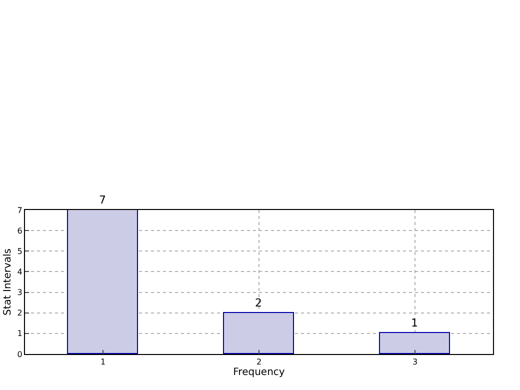 The height and width of the screenshot is (390, 520). What do you see at coordinates (258, 303) in the screenshot?
I see `data-label: 2` at bounding box center [258, 303].